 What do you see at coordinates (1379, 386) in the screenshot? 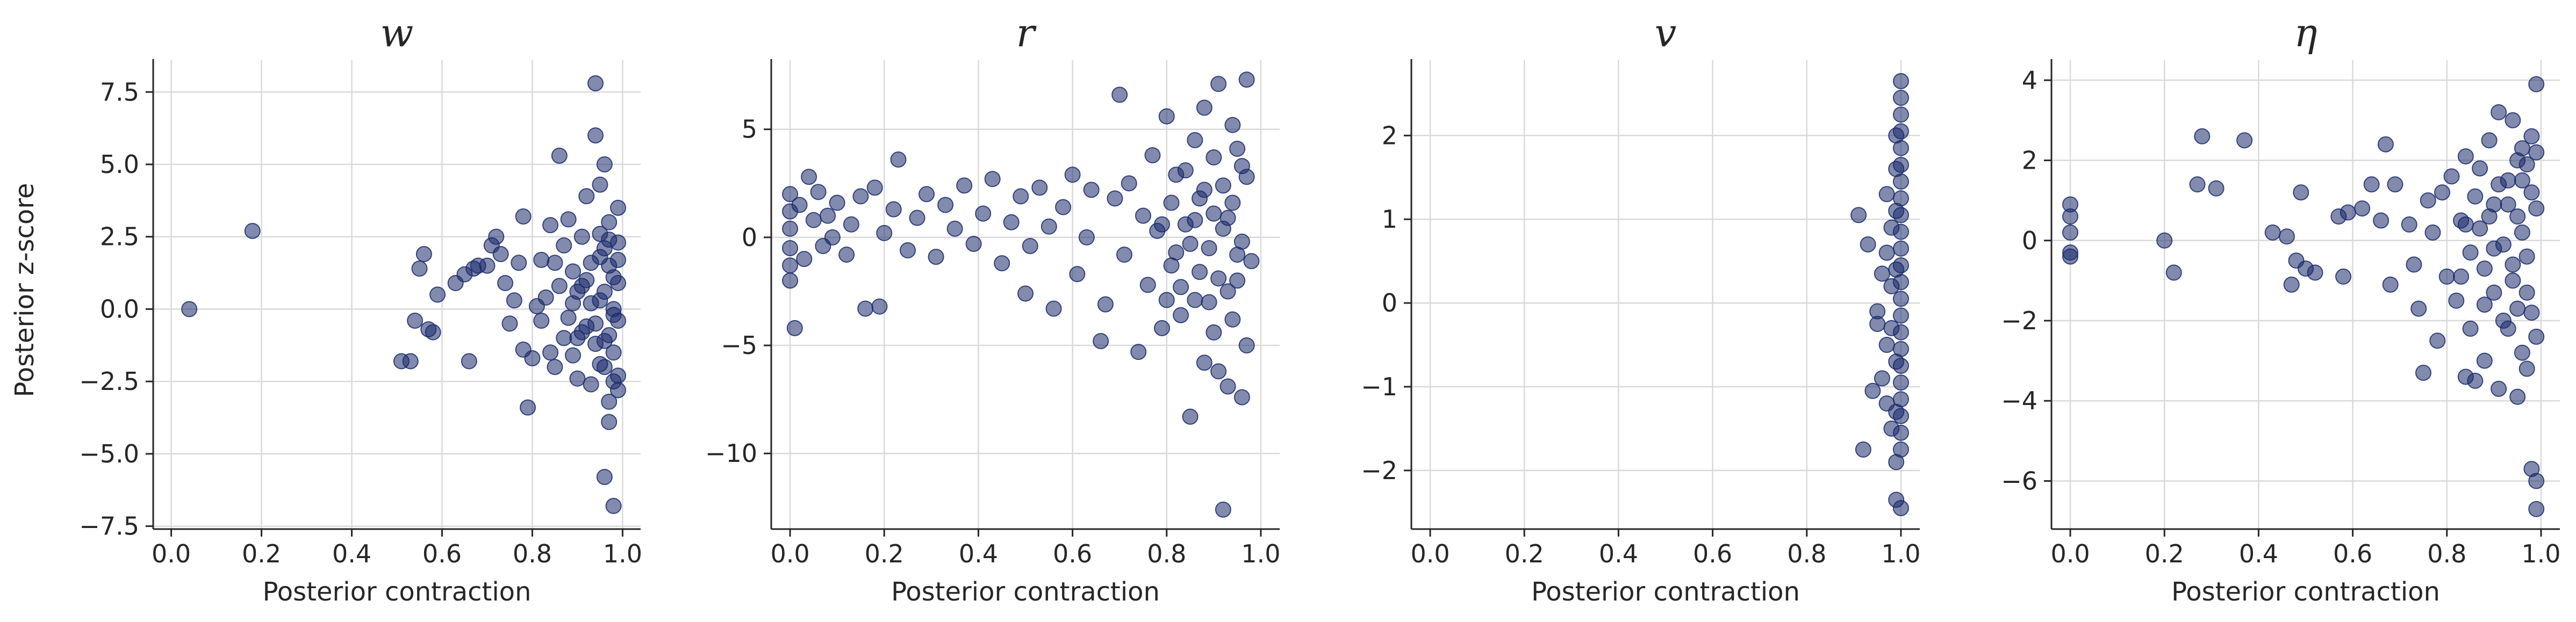
I see `y-tick-label: −1` at bounding box center [1379, 386].